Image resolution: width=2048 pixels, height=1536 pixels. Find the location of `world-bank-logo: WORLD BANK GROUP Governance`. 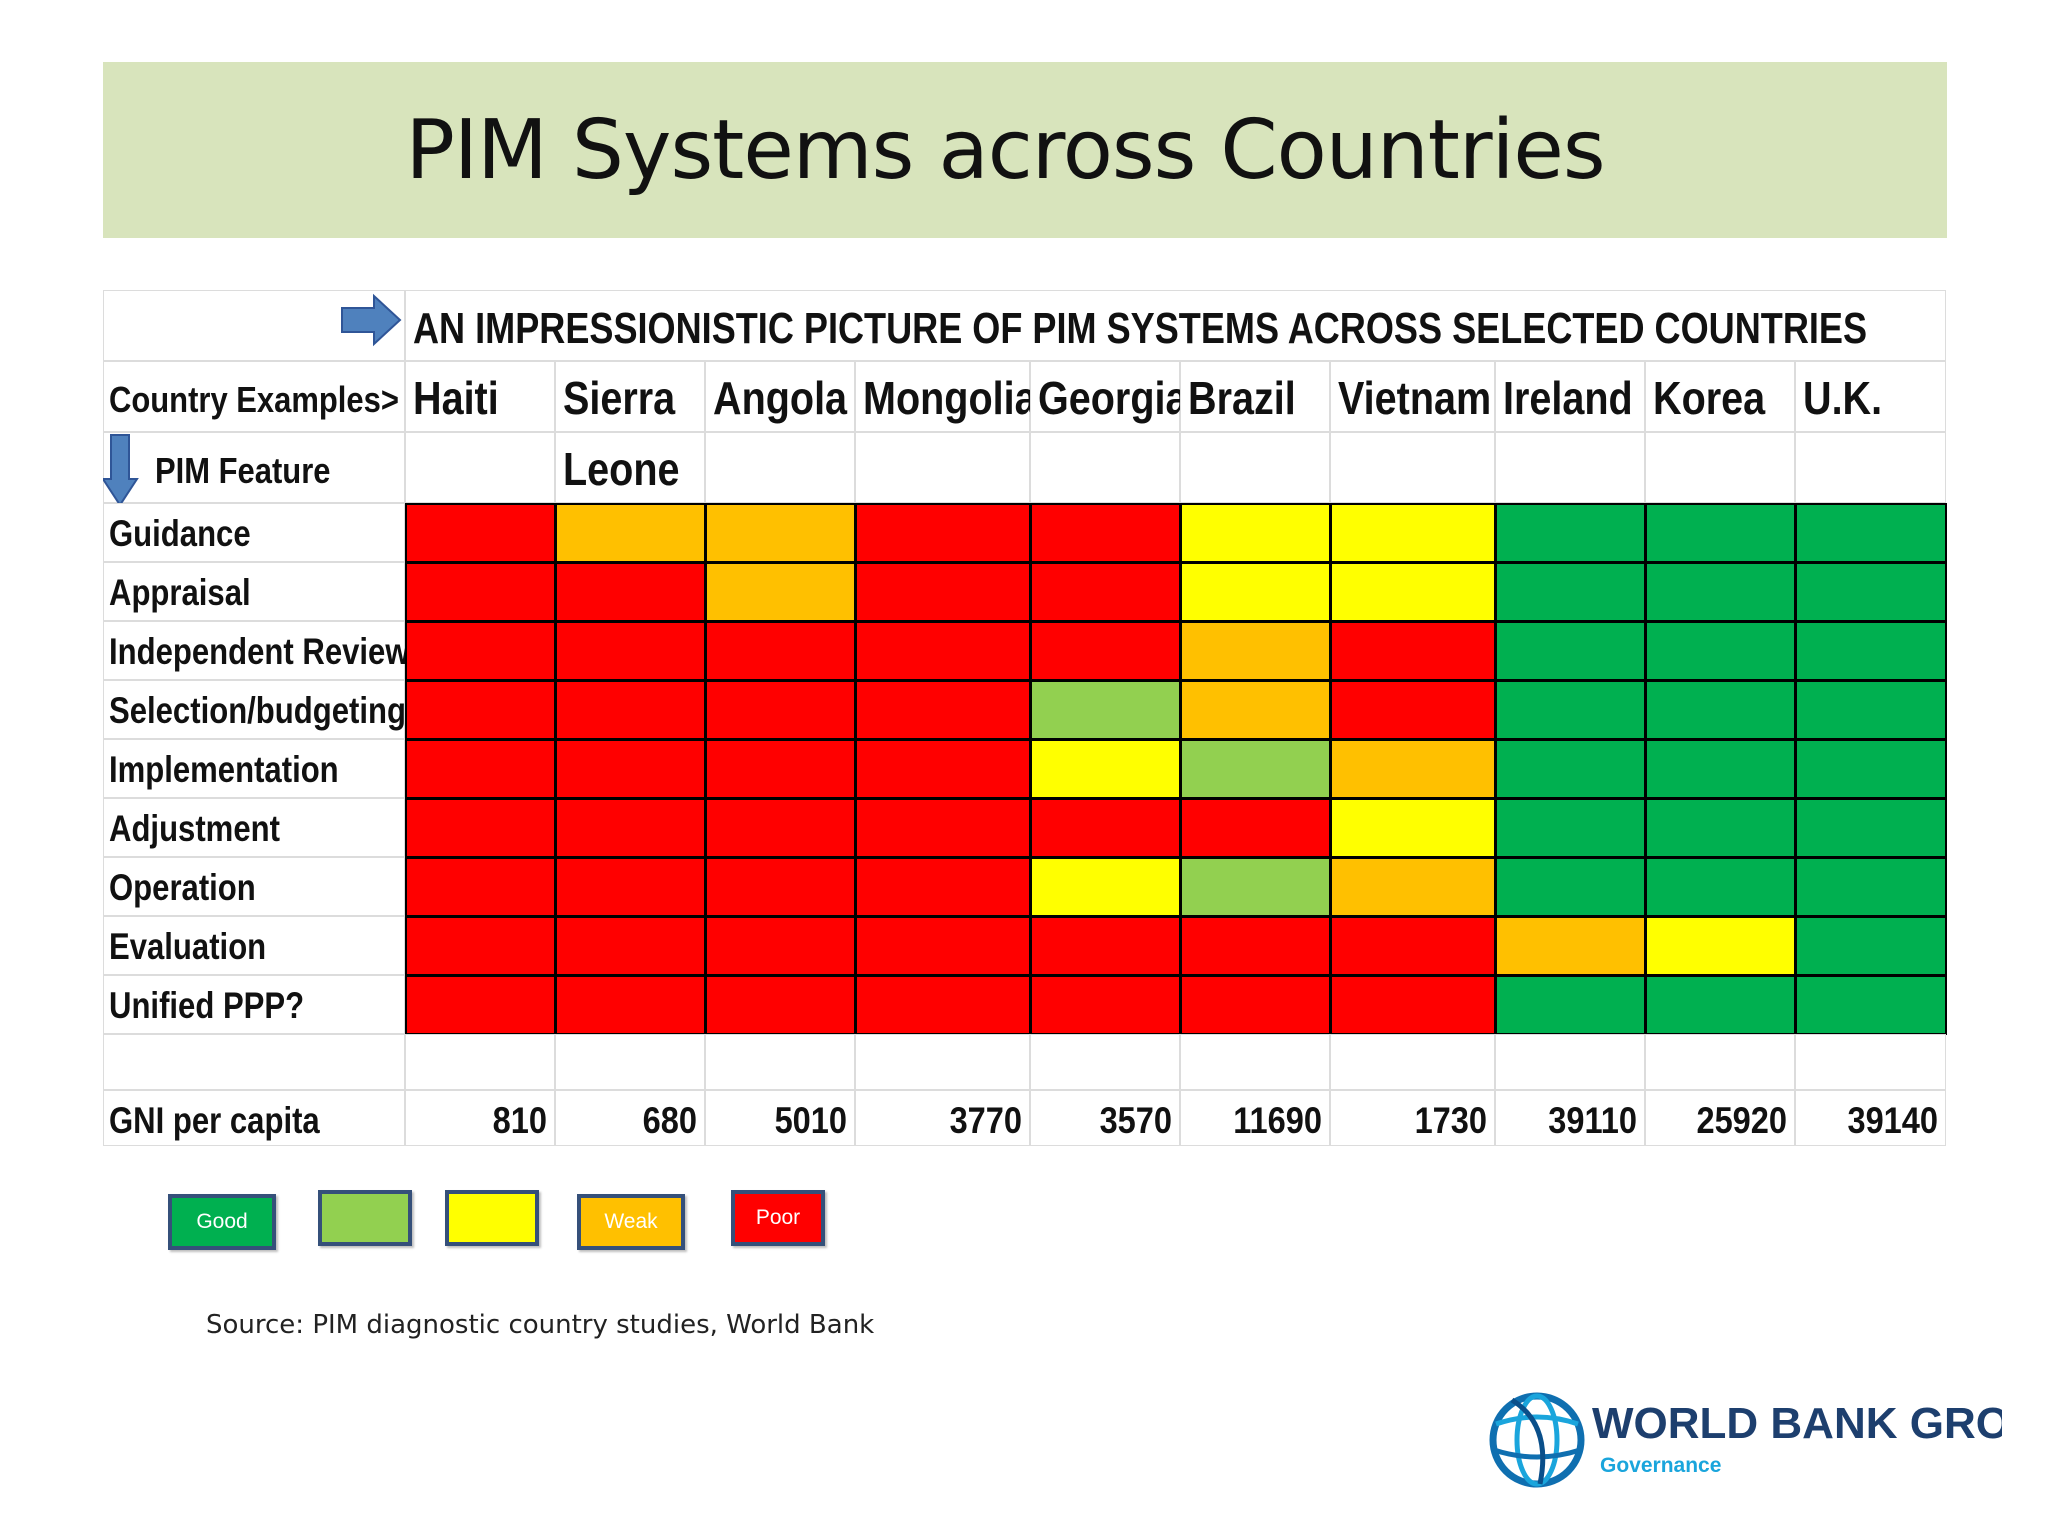

world-bank-logo: WORLD BANK GROUP Governance is located at coordinates (1745, 1440).